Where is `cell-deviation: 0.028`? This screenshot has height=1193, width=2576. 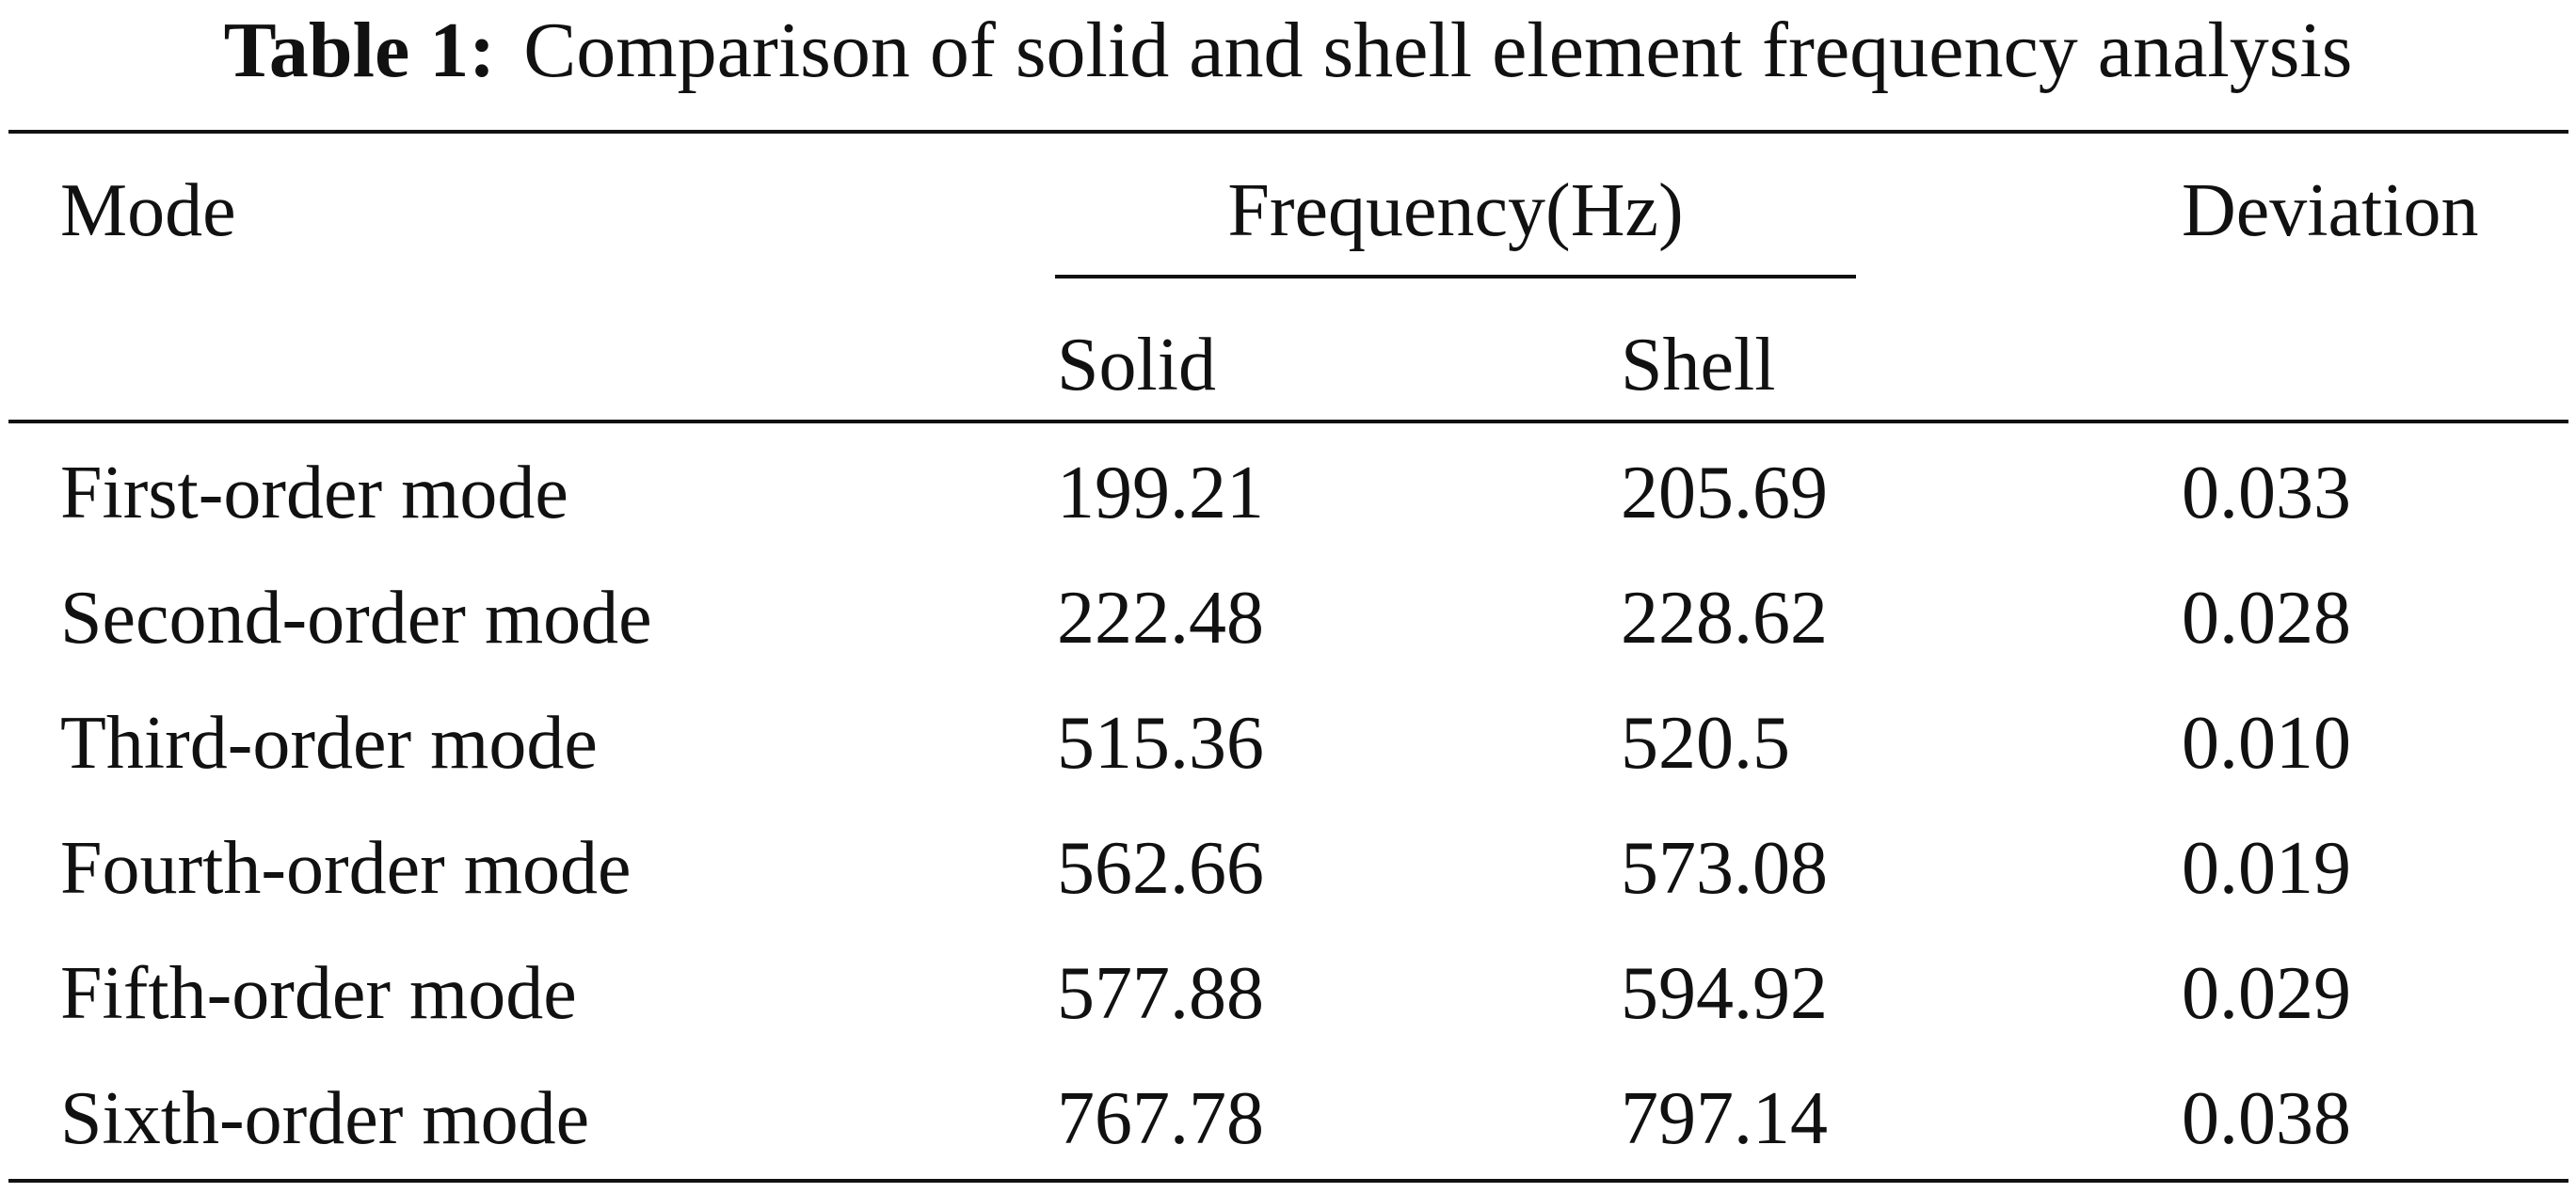 cell-deviation: 0.028 is located at coordinates (2266, 618).